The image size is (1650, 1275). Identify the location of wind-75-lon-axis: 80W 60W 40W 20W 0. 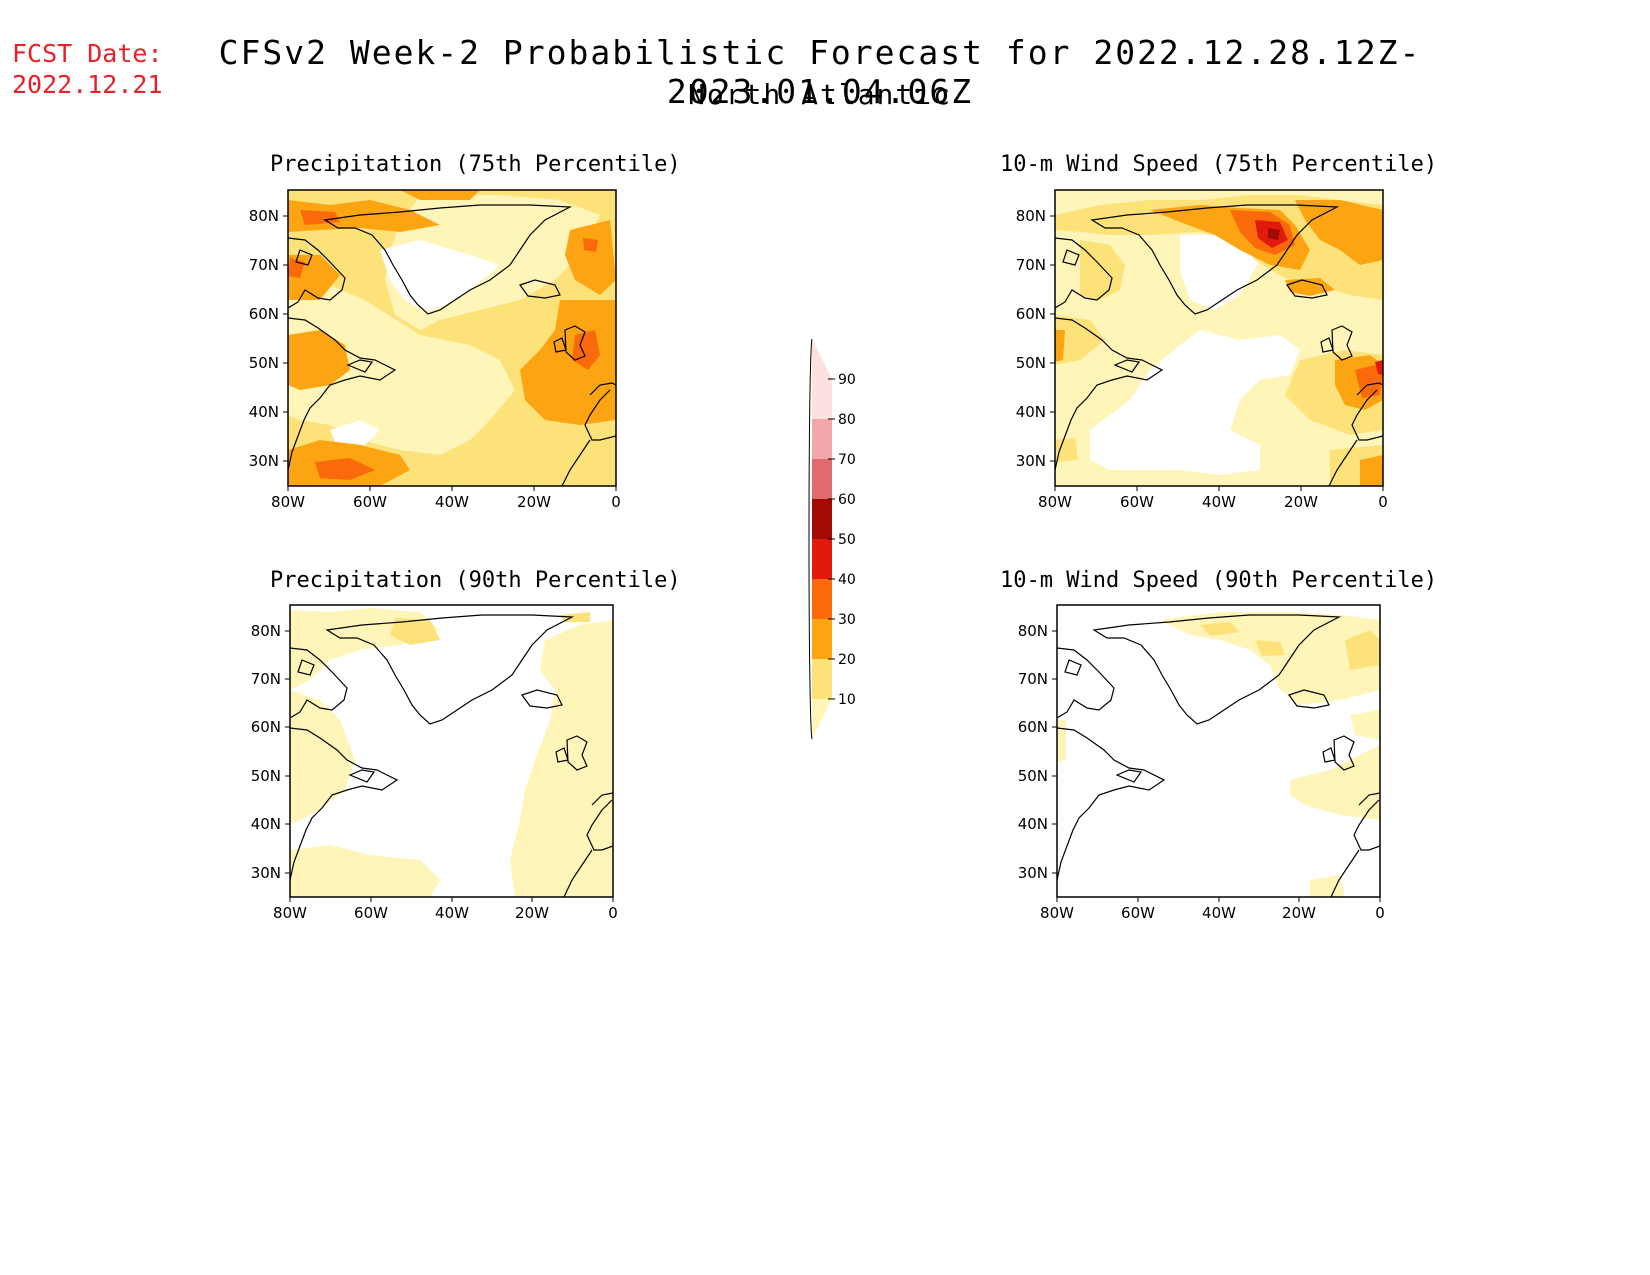
(1213, 498).